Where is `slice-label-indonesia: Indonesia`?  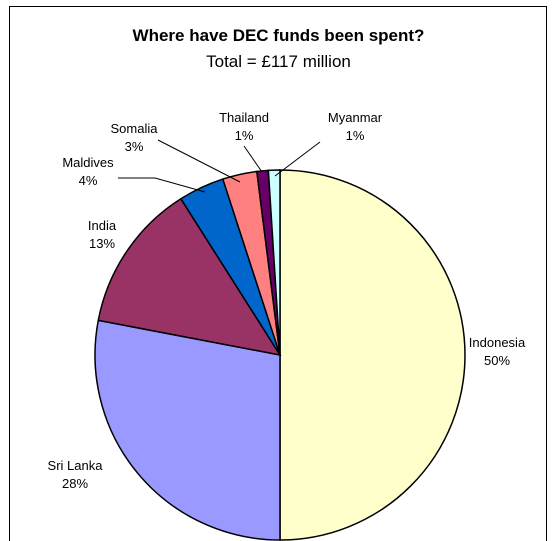 slice-label-indonesia: Indonesia is located at coordinates (497, 342).